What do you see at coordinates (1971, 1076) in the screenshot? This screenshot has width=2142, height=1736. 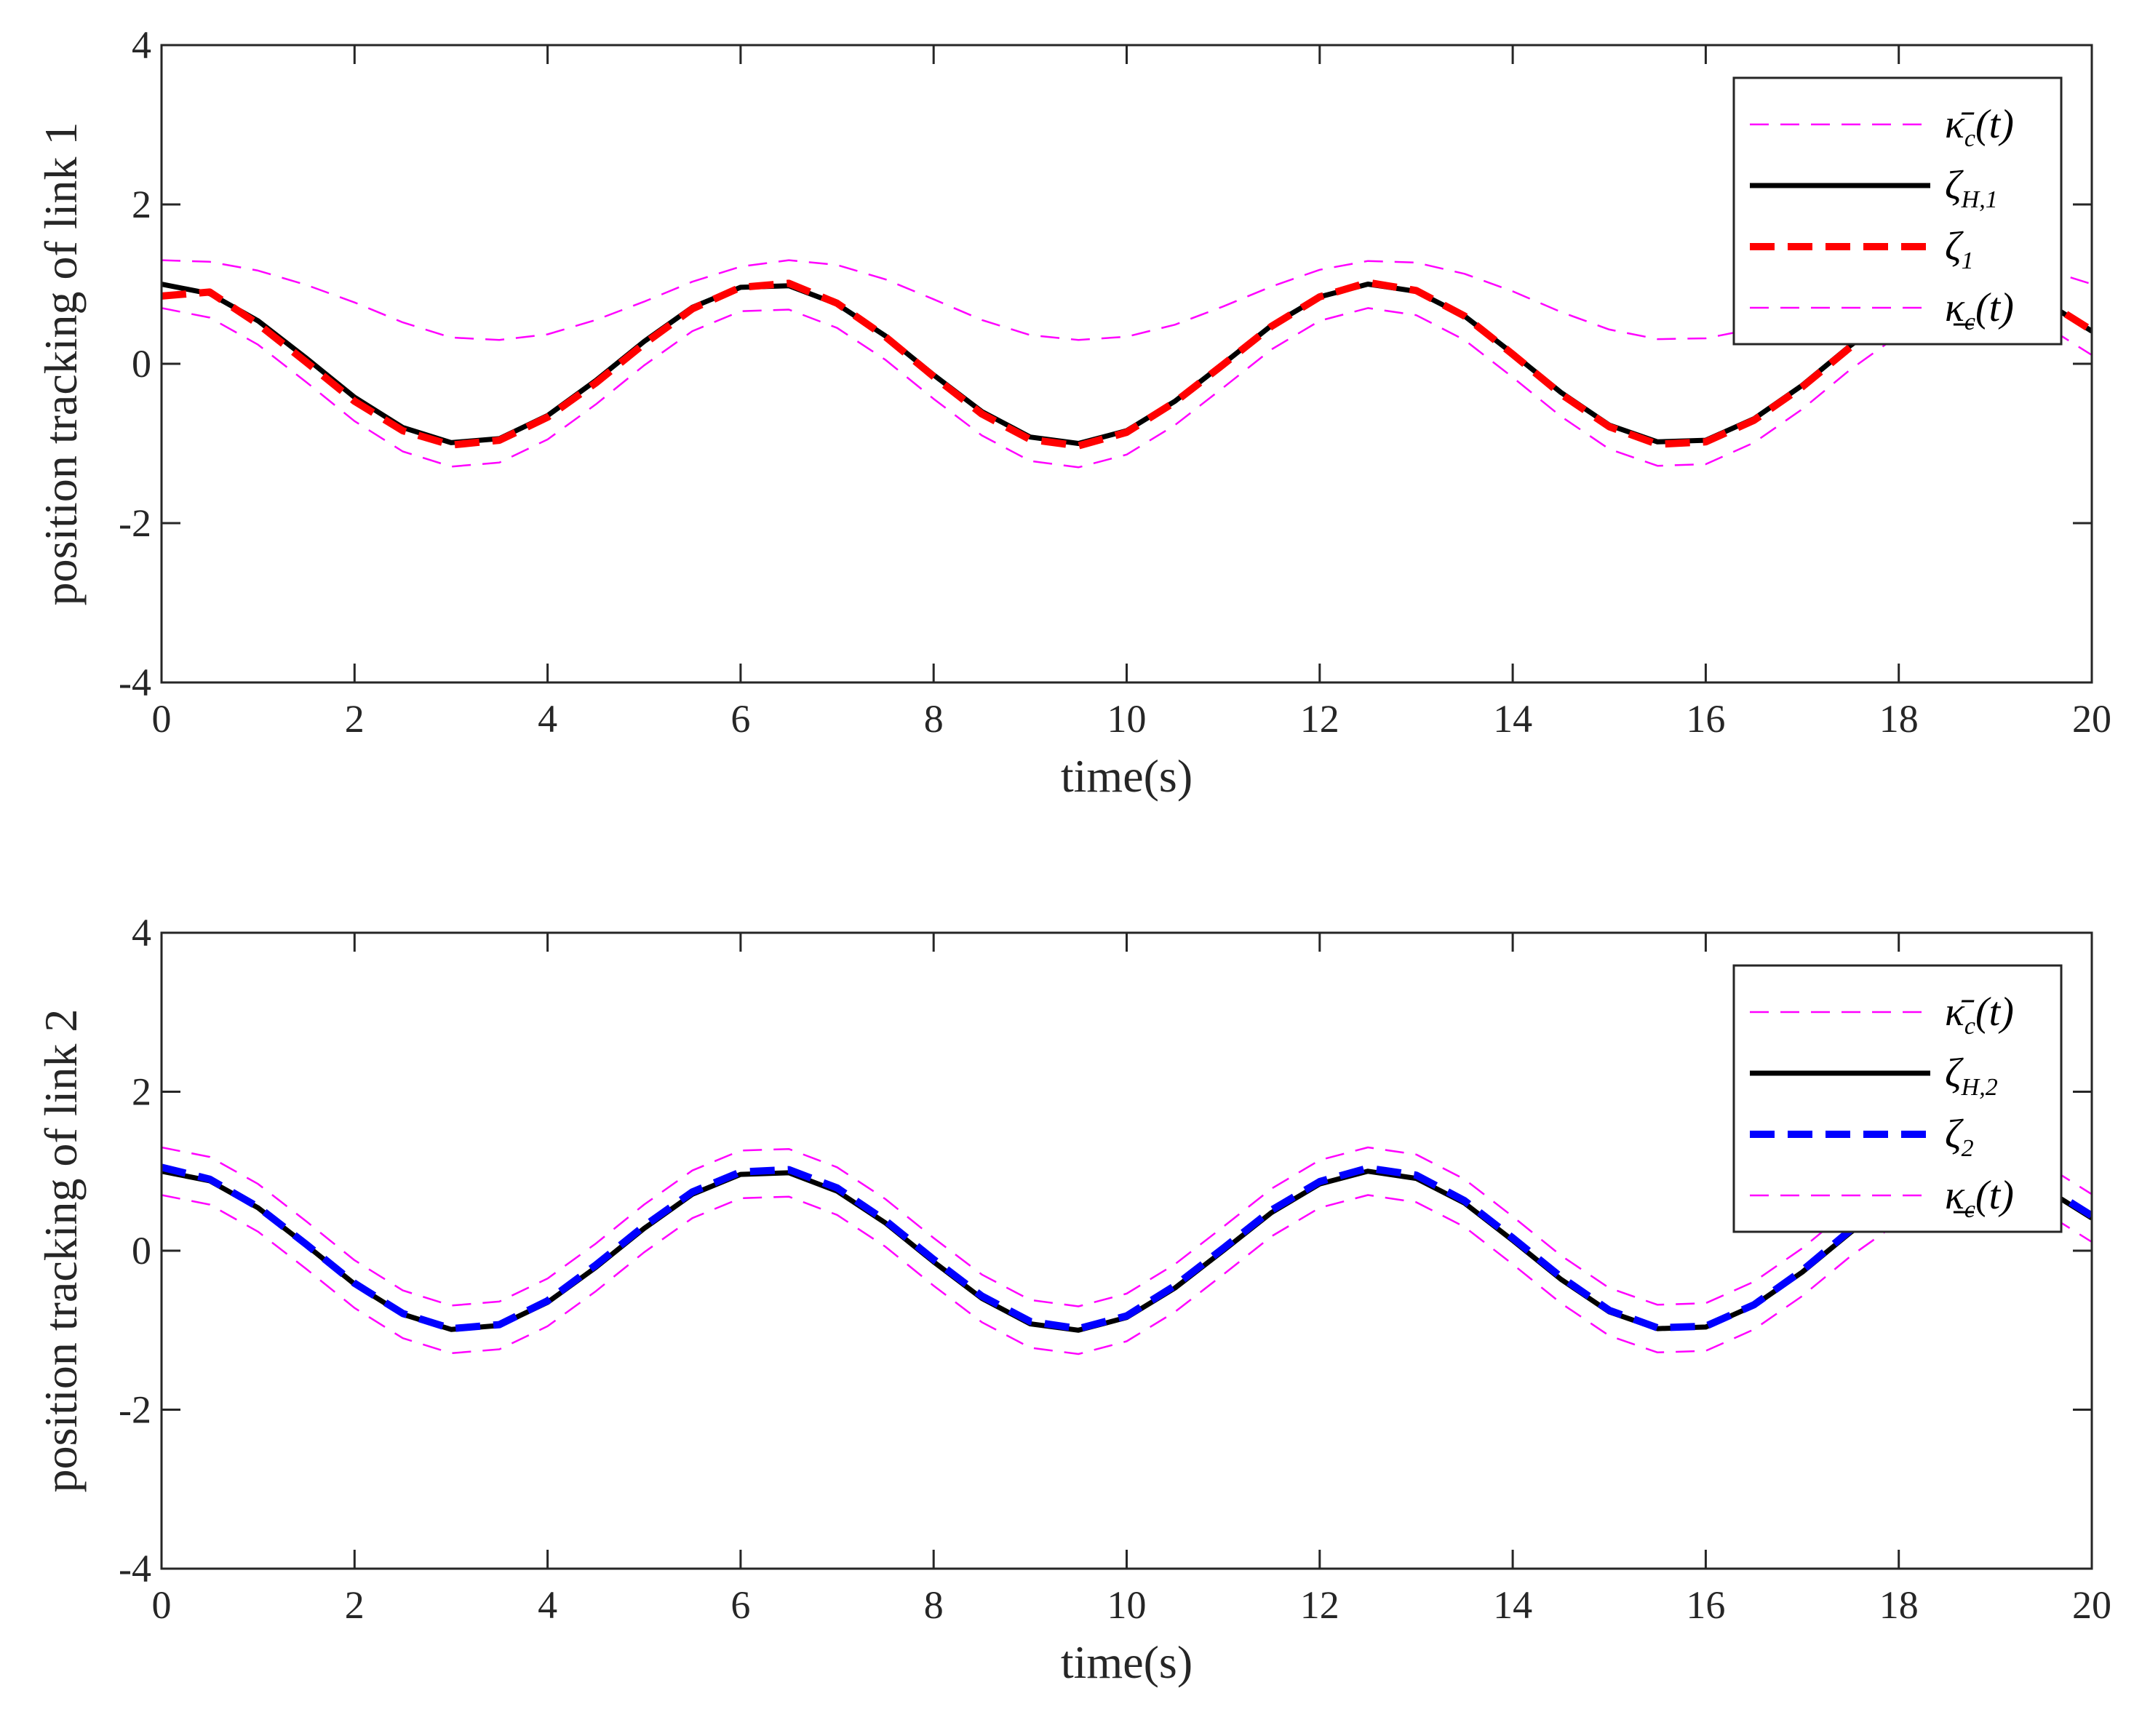 I see `legend-label-2: ζH,2` at bounding box center [1971, 1076].